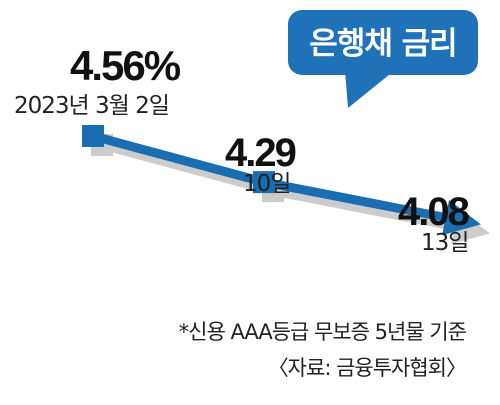 This screenshot has height=405, width=500. Describe the element at coordinates (260, 153) in the screenshot. I see `value-label-2: 4.29` at that location.